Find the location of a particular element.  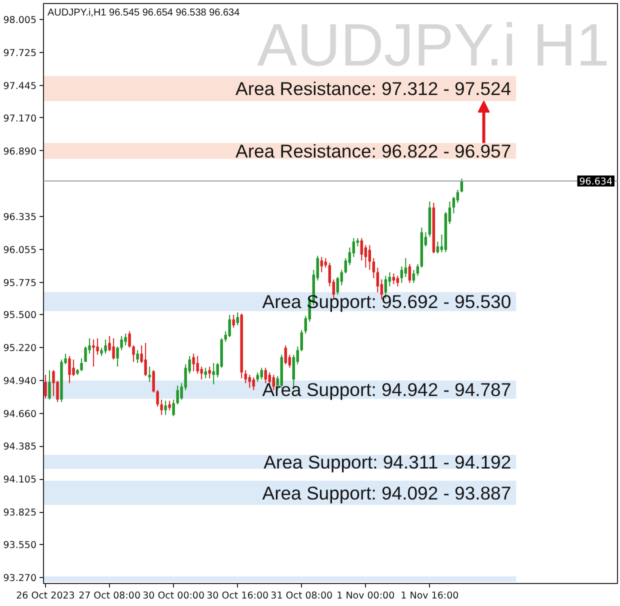

y-tick-label: 94.940 is located at coordinates (20, 382).